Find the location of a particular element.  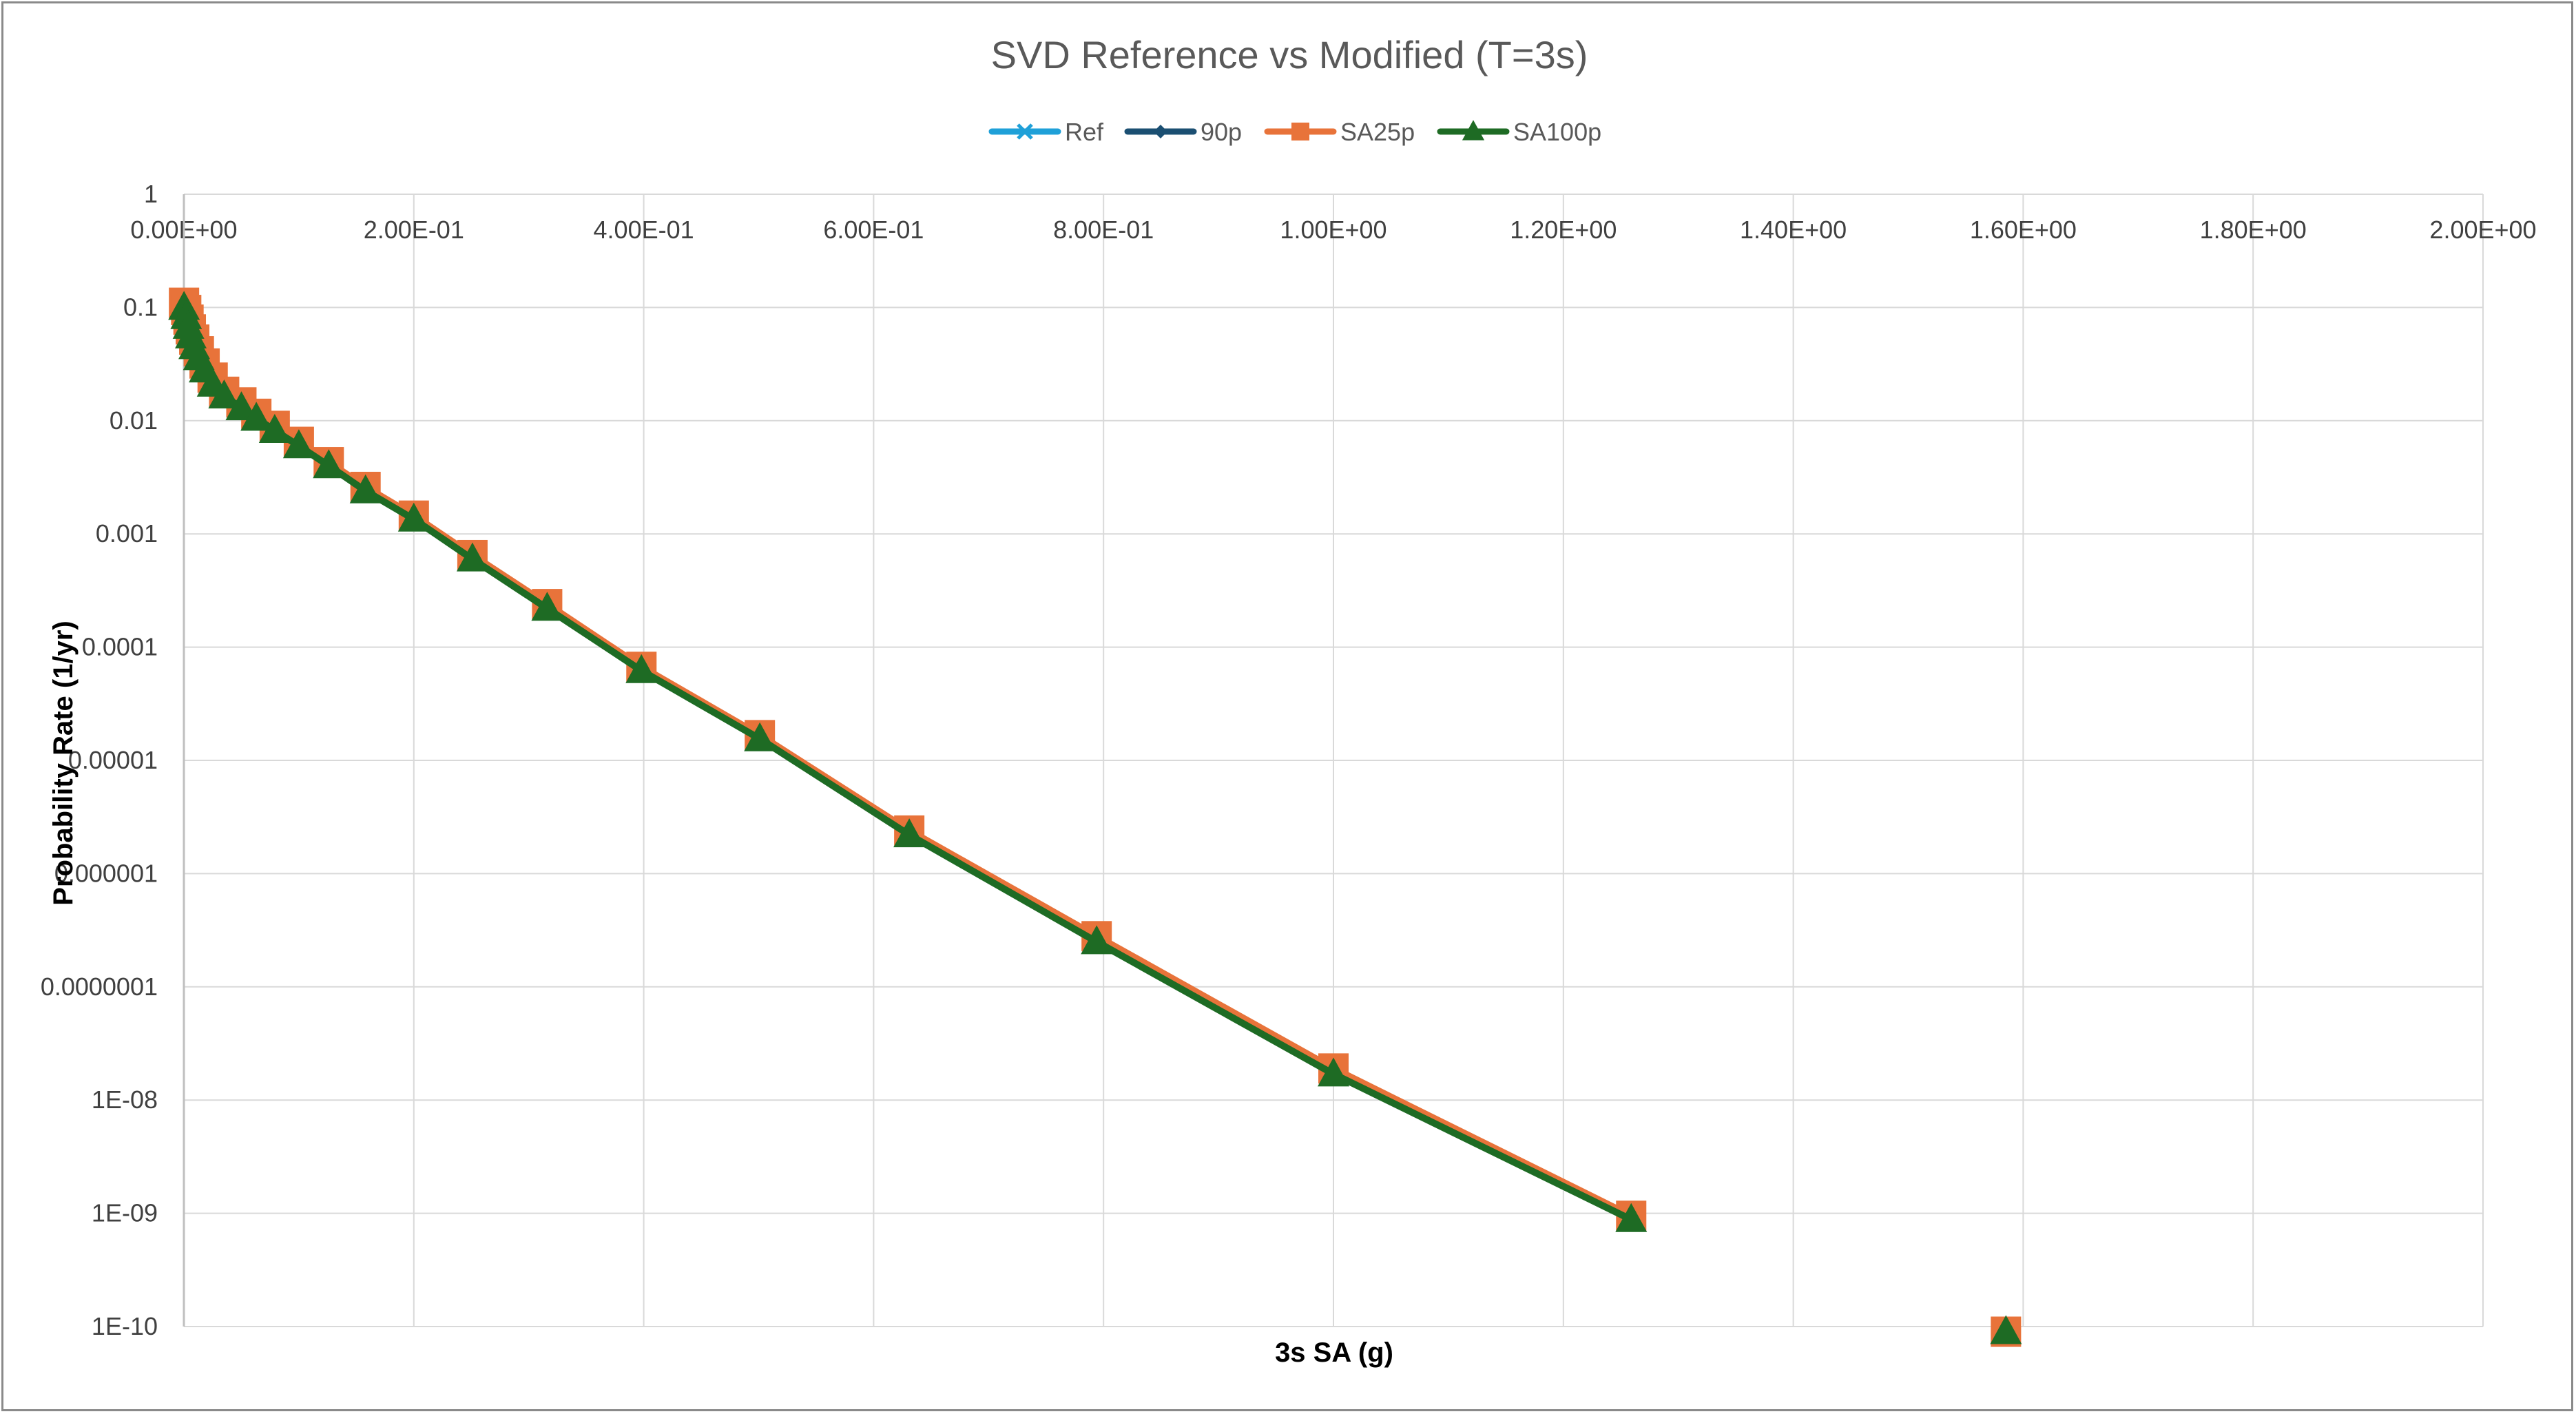

y-tick-label: 1 is located at coordinates (151, 194).